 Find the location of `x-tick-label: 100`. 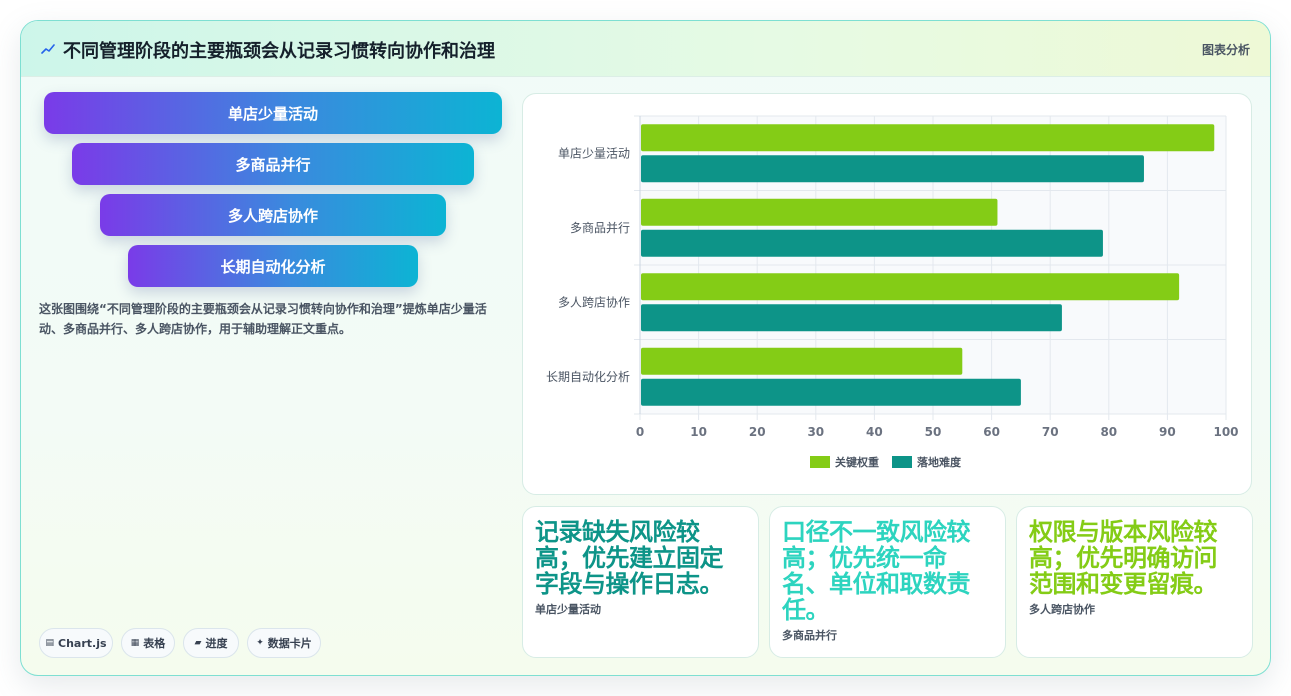

x-tick-label: 100 is located at coordinates (1225, 432).